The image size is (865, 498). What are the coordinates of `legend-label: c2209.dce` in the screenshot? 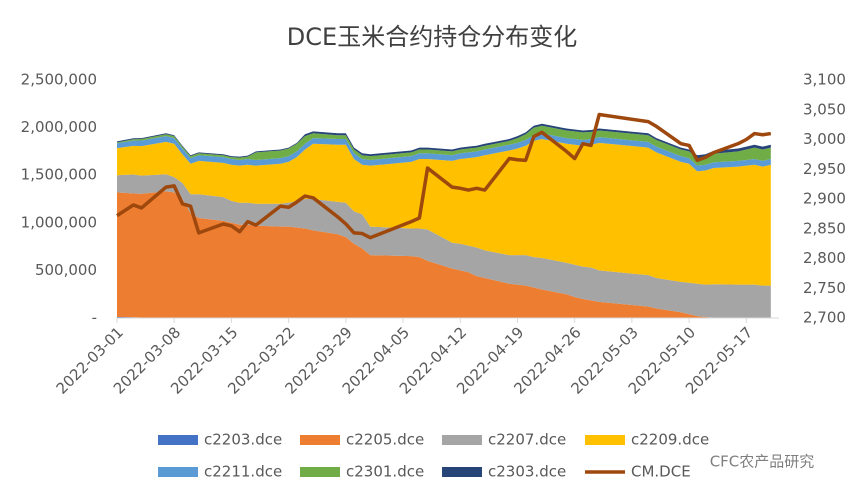 It's located at (670, 440).